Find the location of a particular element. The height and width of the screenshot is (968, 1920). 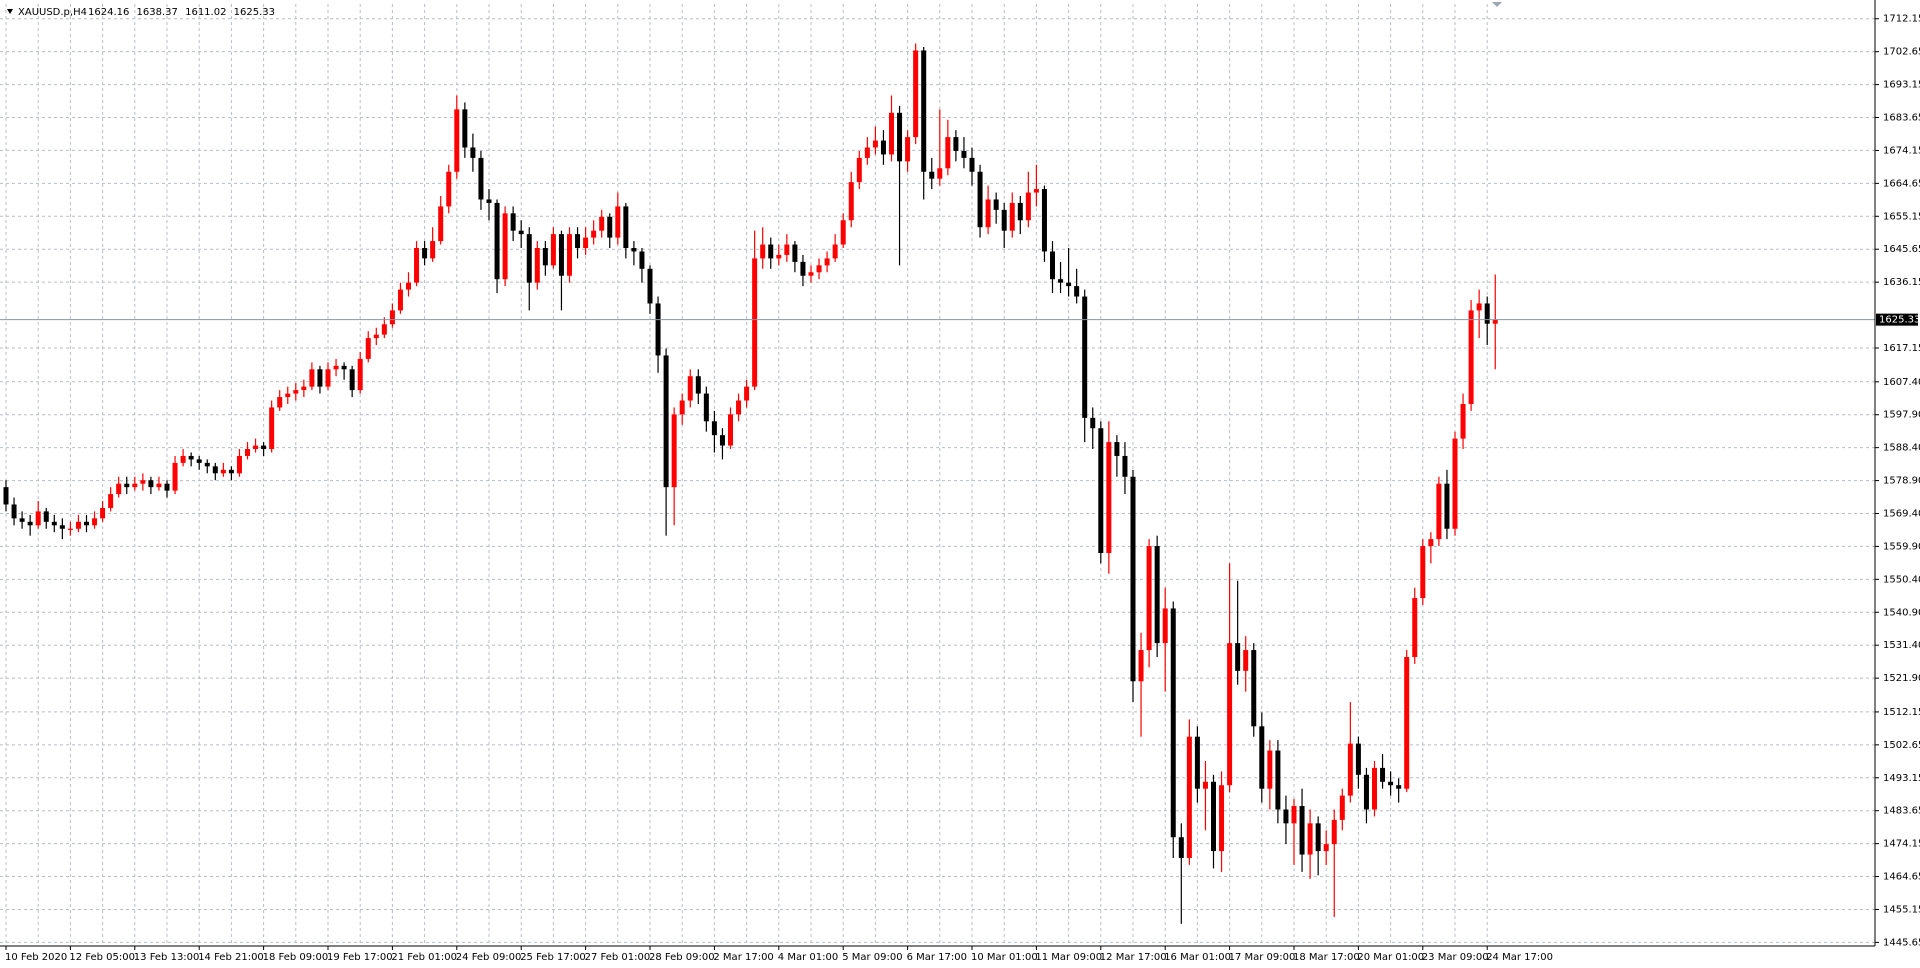

header-open: 1624.16 is located at coordinates (108, 12).